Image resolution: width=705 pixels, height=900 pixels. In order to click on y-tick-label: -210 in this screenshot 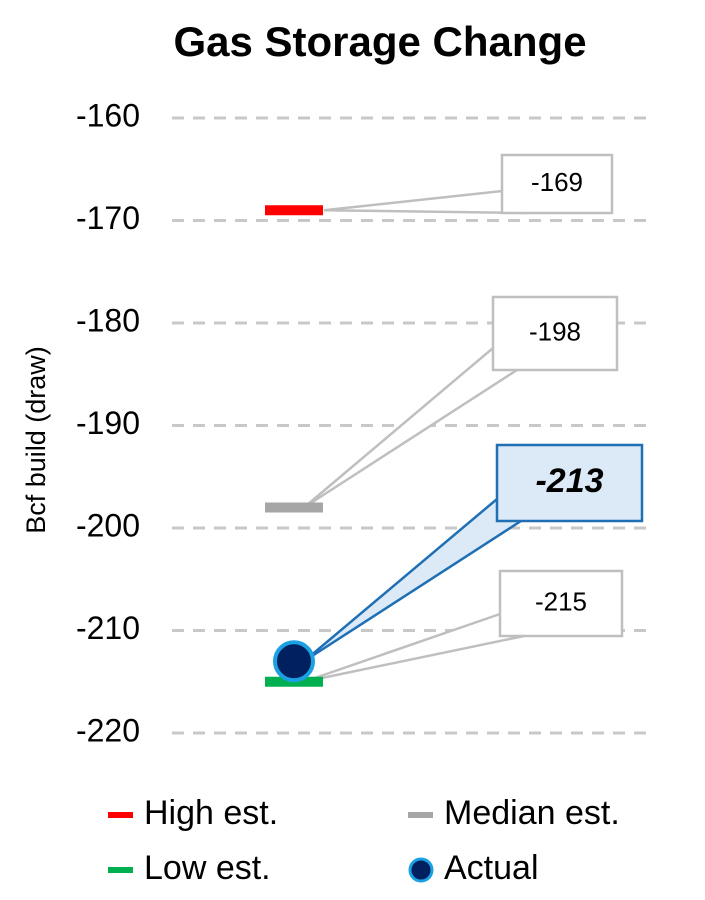, I will do `click(108, 628)`.